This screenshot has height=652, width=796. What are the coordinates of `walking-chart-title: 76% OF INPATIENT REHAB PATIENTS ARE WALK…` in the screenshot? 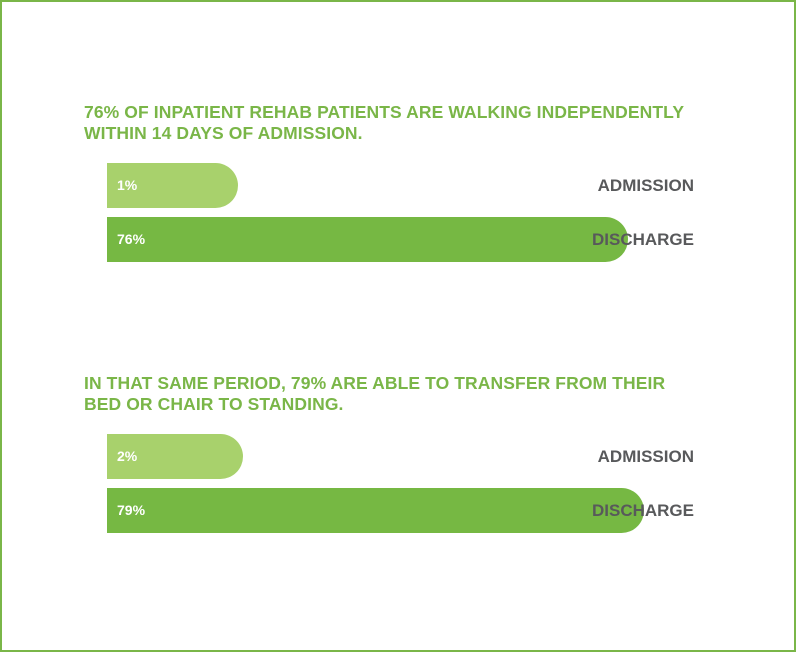 It's located at (384, 122).